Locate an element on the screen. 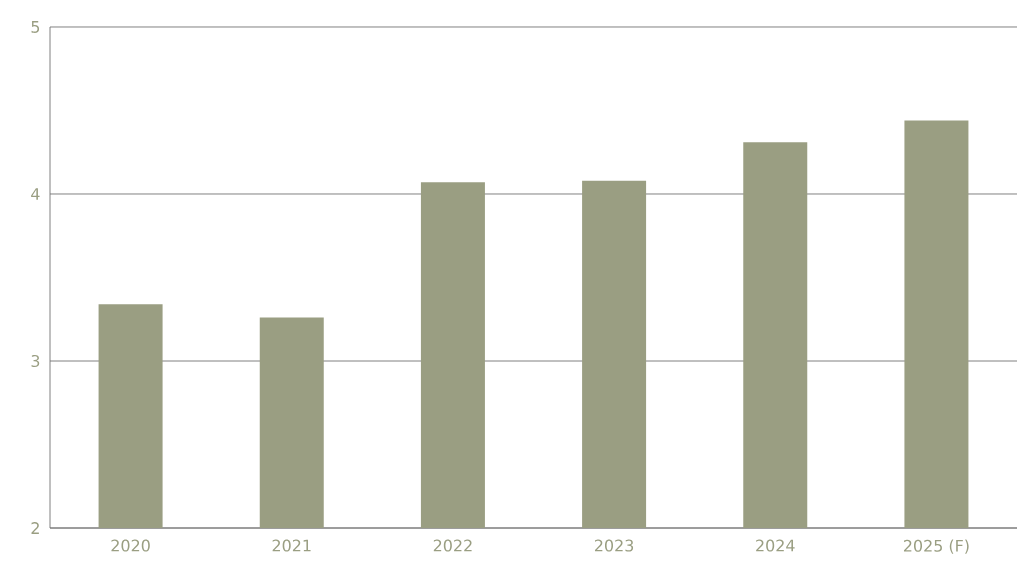 This screenshot has height=588, width=1028. y-tick-label: 4 is located at coordinates (35, 194).